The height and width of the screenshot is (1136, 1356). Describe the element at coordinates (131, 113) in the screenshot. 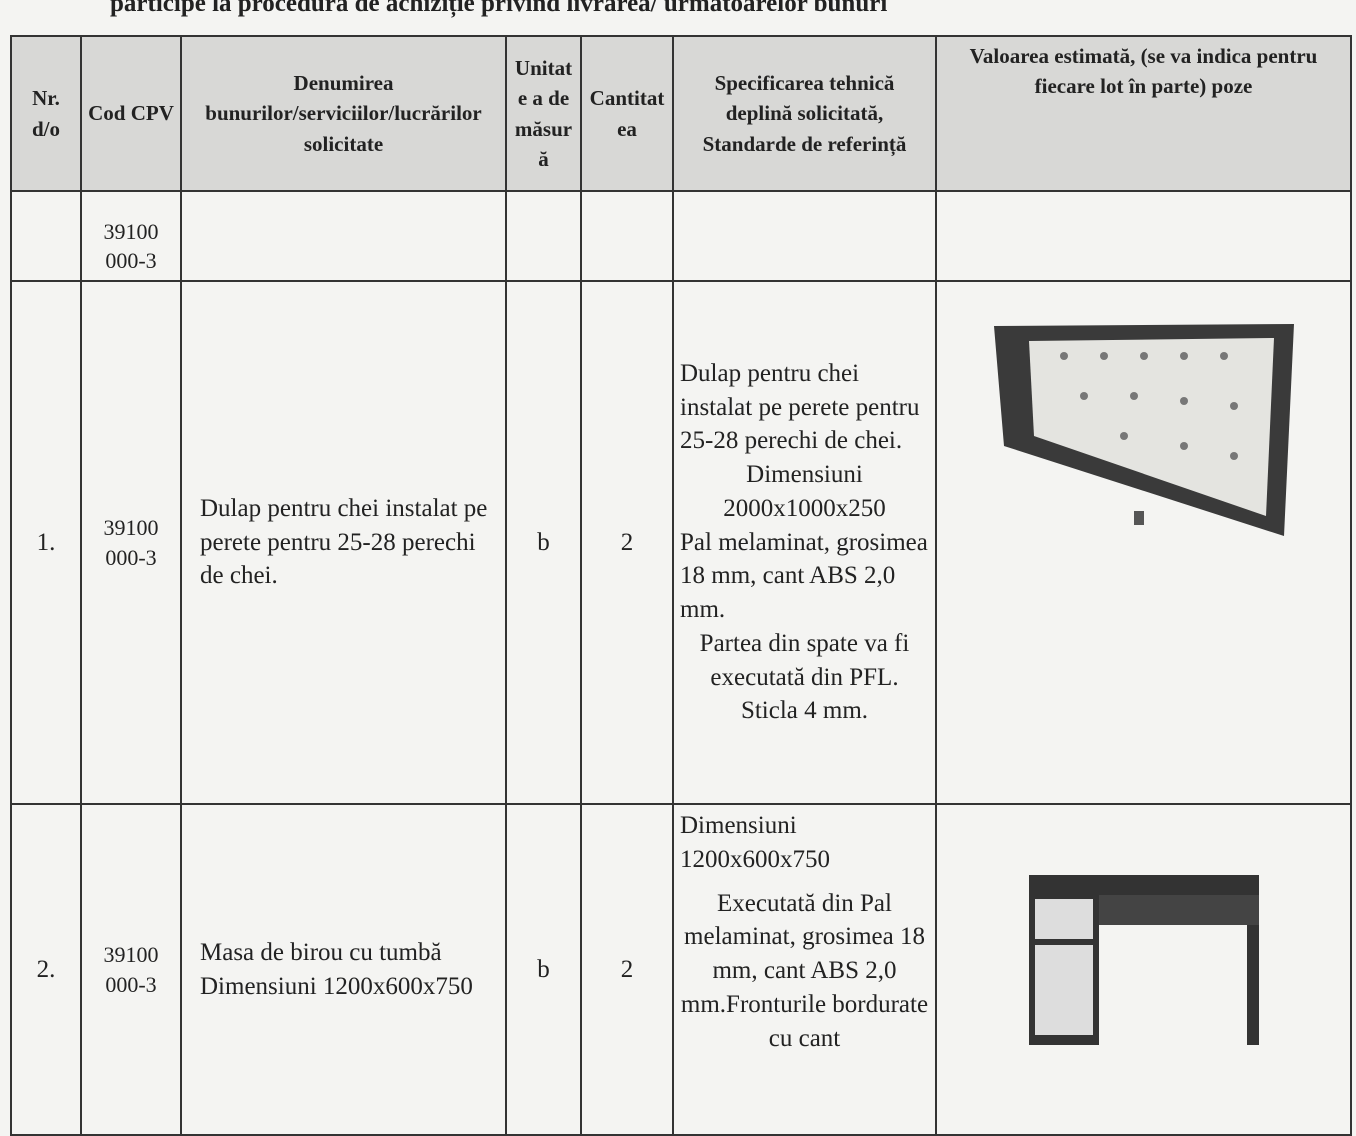

I see `header-cell: Cod CPV` at that location.